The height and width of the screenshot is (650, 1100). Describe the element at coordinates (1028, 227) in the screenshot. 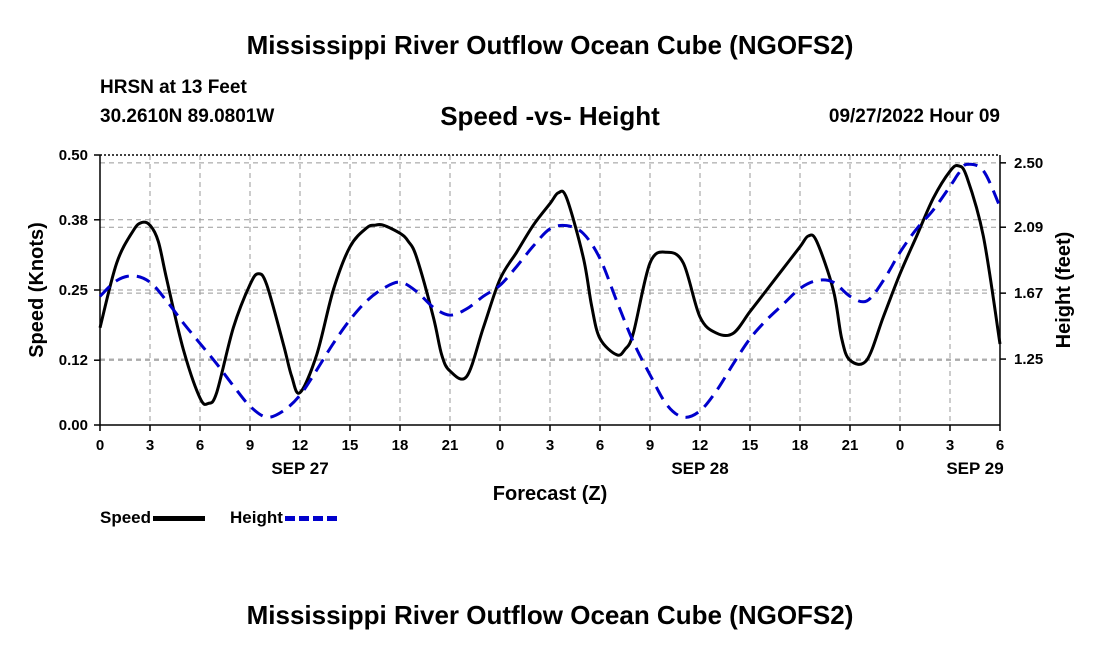

I see `y-right-tick-label: 2.09` at that location.